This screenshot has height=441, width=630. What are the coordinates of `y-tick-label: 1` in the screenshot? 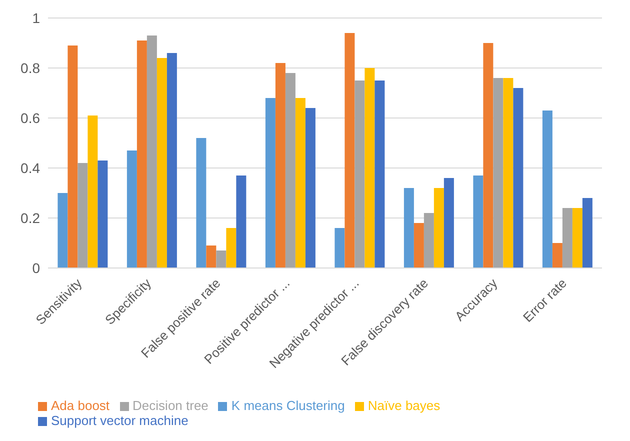 It's located at (36, 18).